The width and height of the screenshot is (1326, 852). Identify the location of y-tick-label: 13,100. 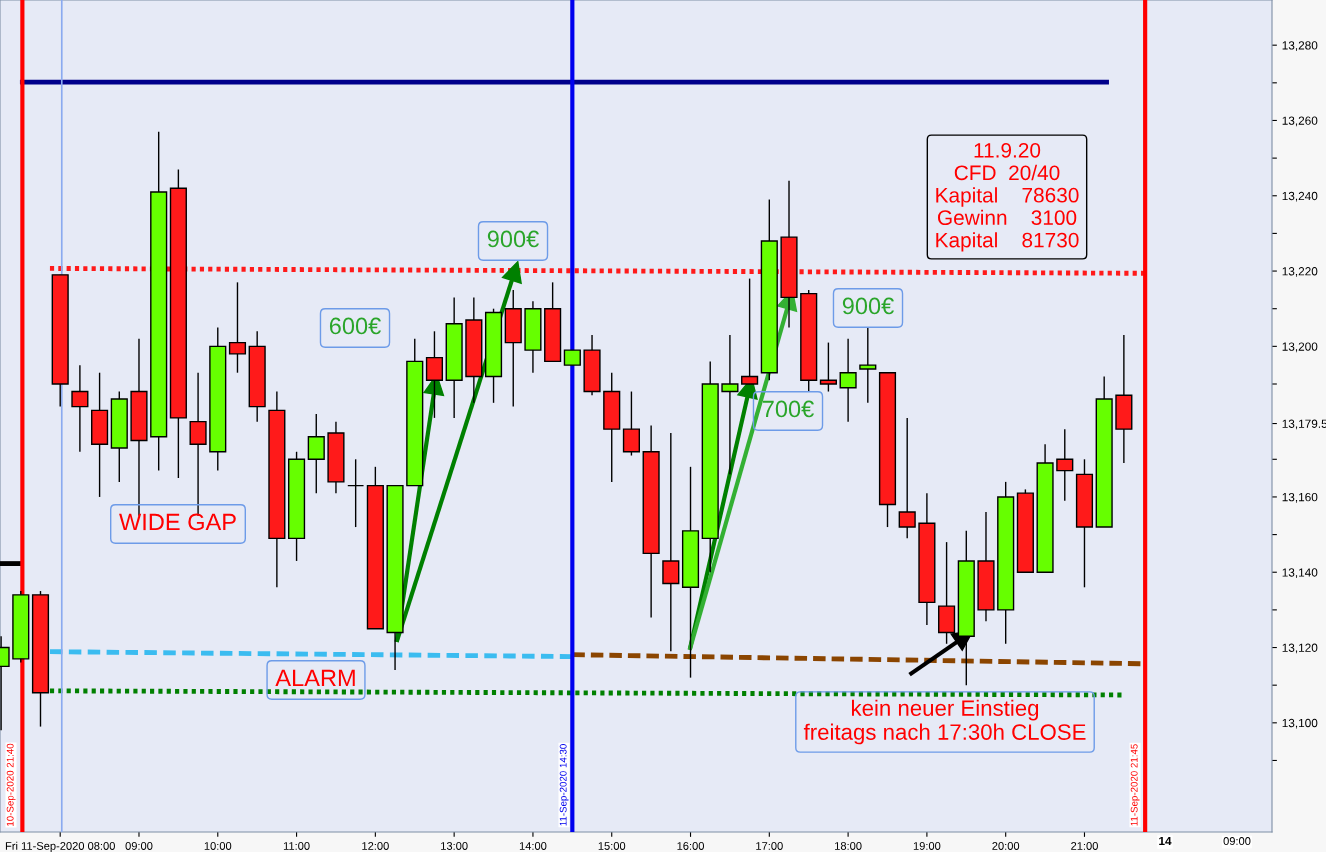
(1300, 723).